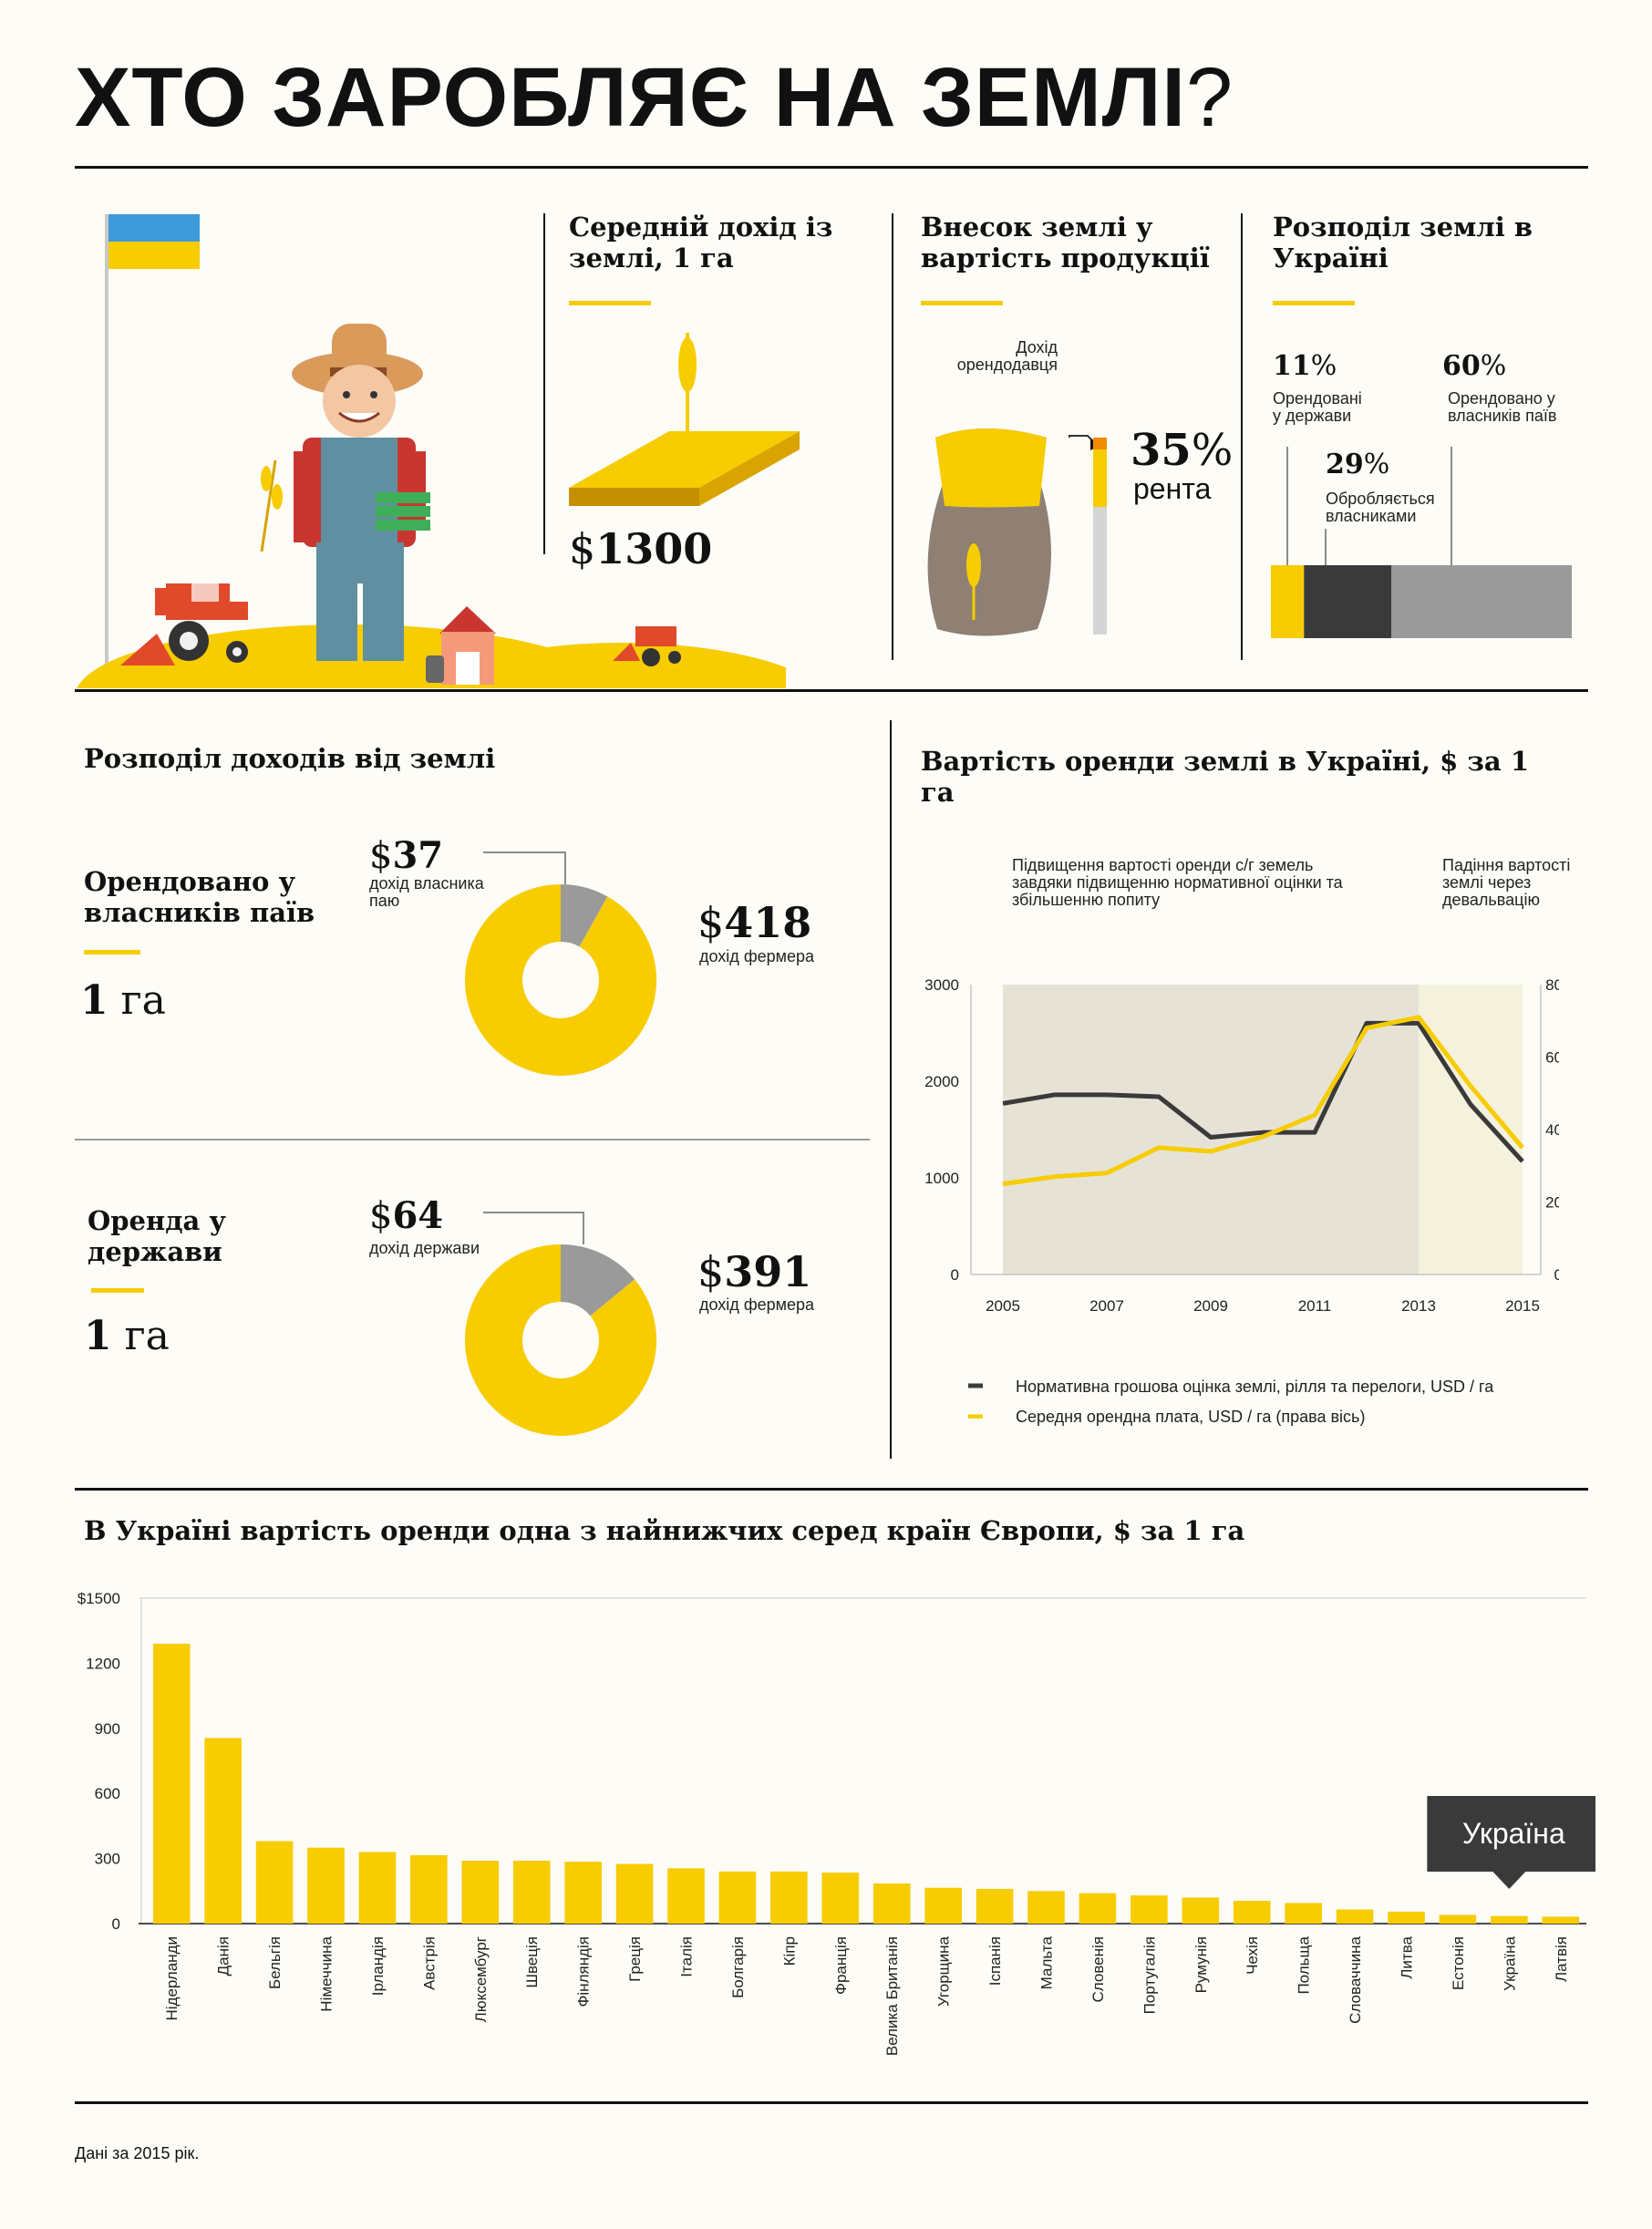  What do you see at coordinates (582, 548) in the screenshot?
I see `income-currency: $` at bounding box center [582, 548].